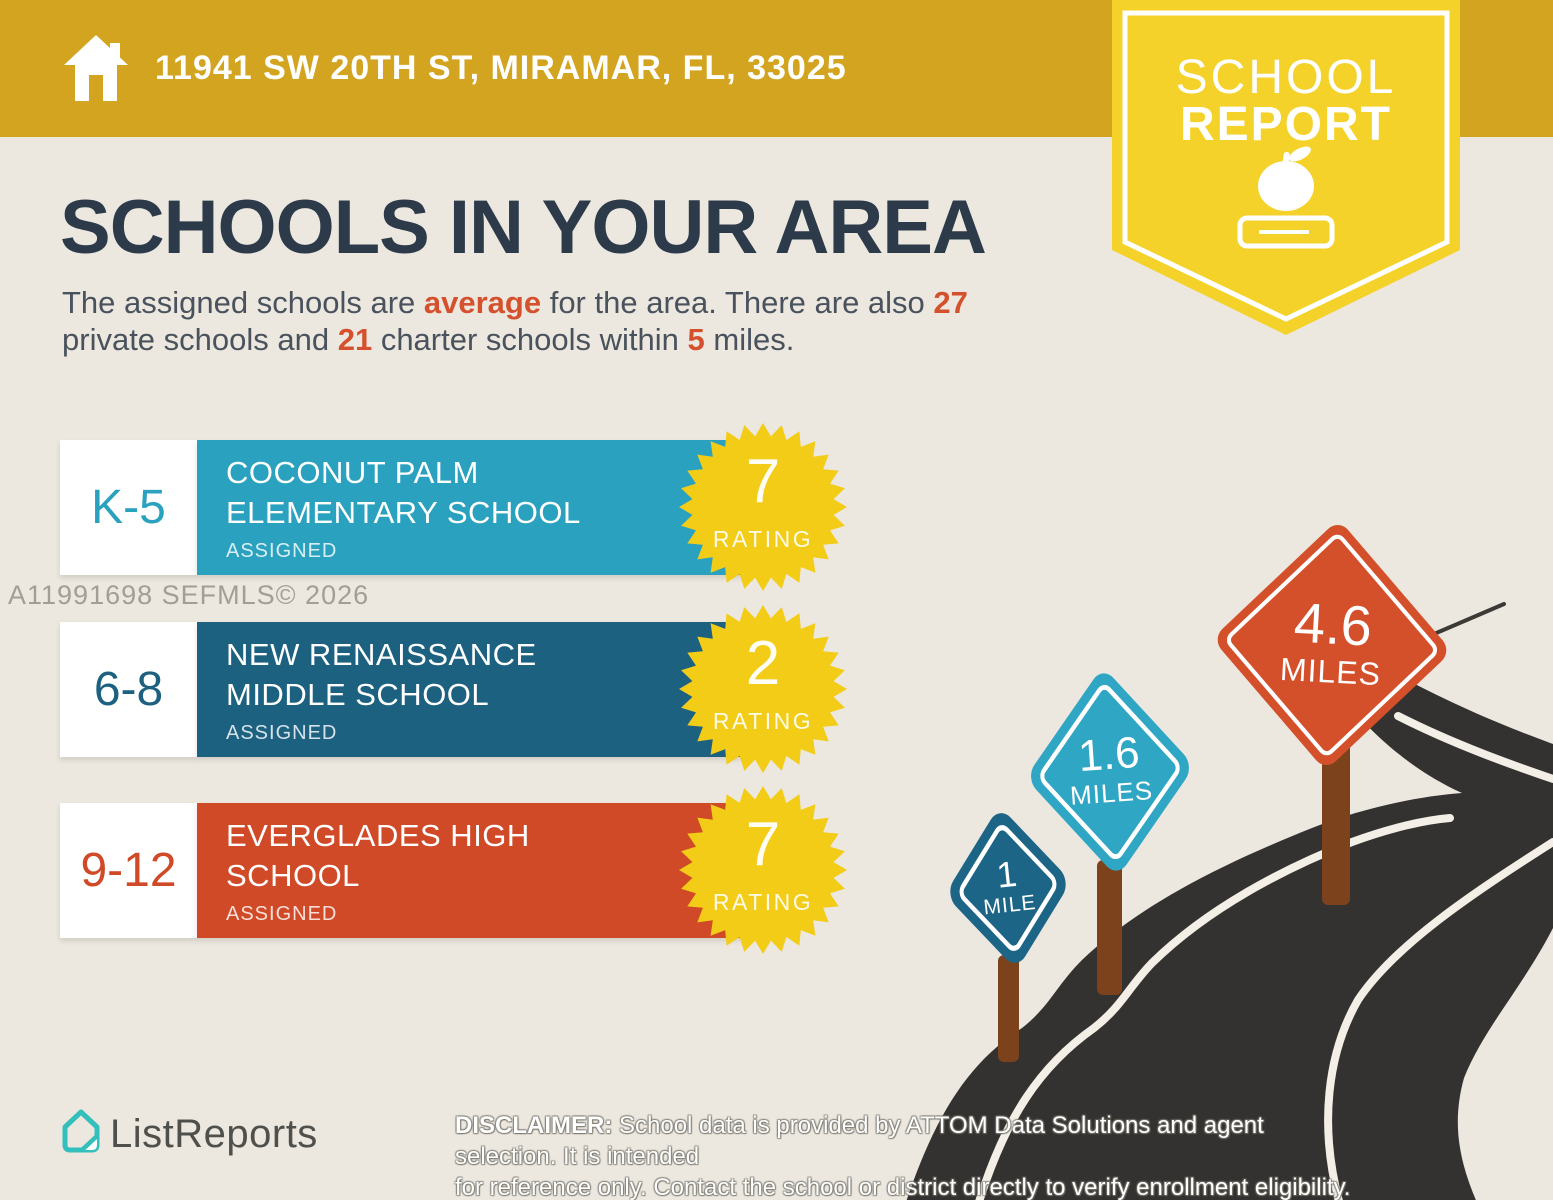 Image resolution: width=1553 pixels, height=1200 pixels. Describe the element at coordinates (1473, 747) in the screenshot. I see `road-edge-line-upper` at that location.